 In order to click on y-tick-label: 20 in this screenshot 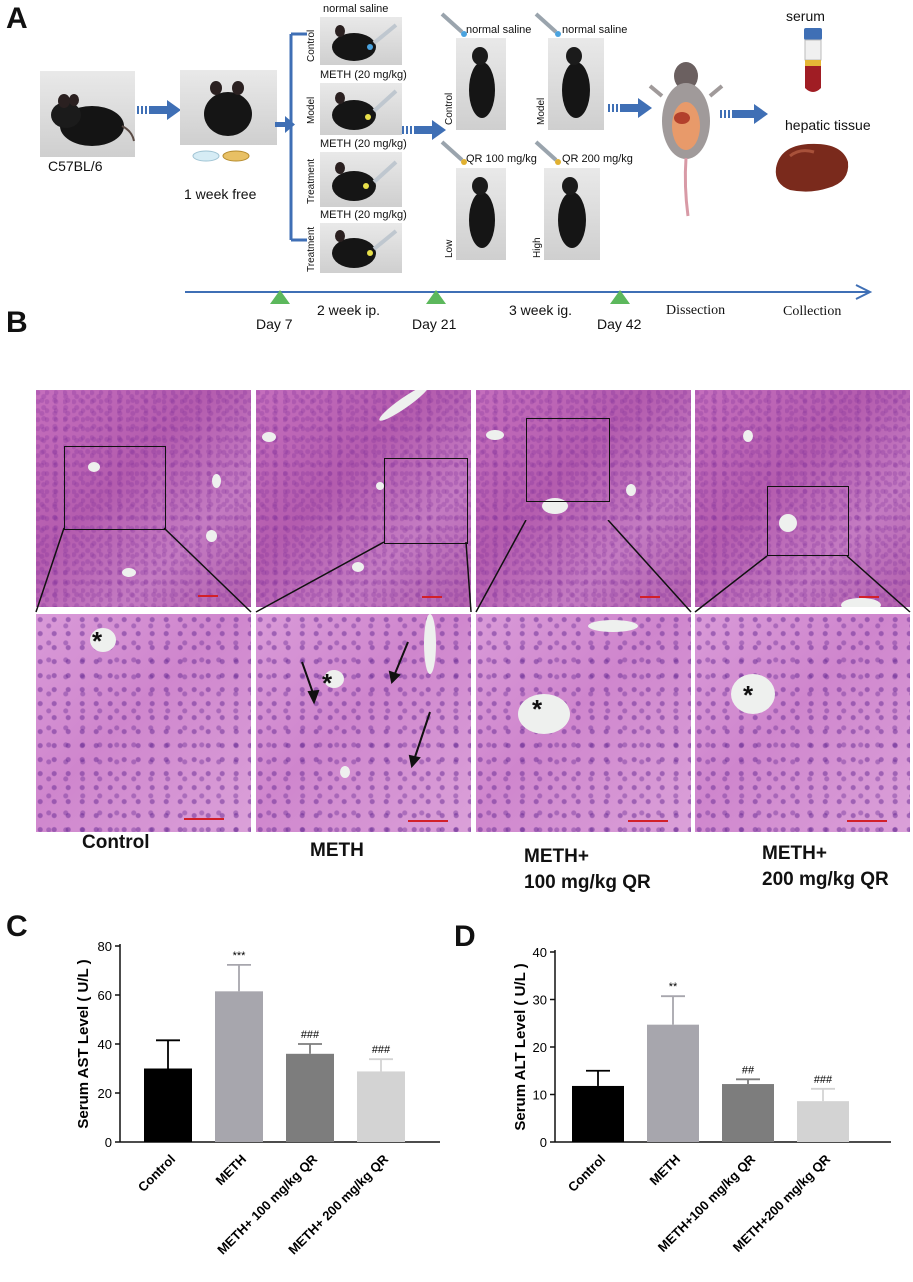, I will do `click(105, 1093)`.